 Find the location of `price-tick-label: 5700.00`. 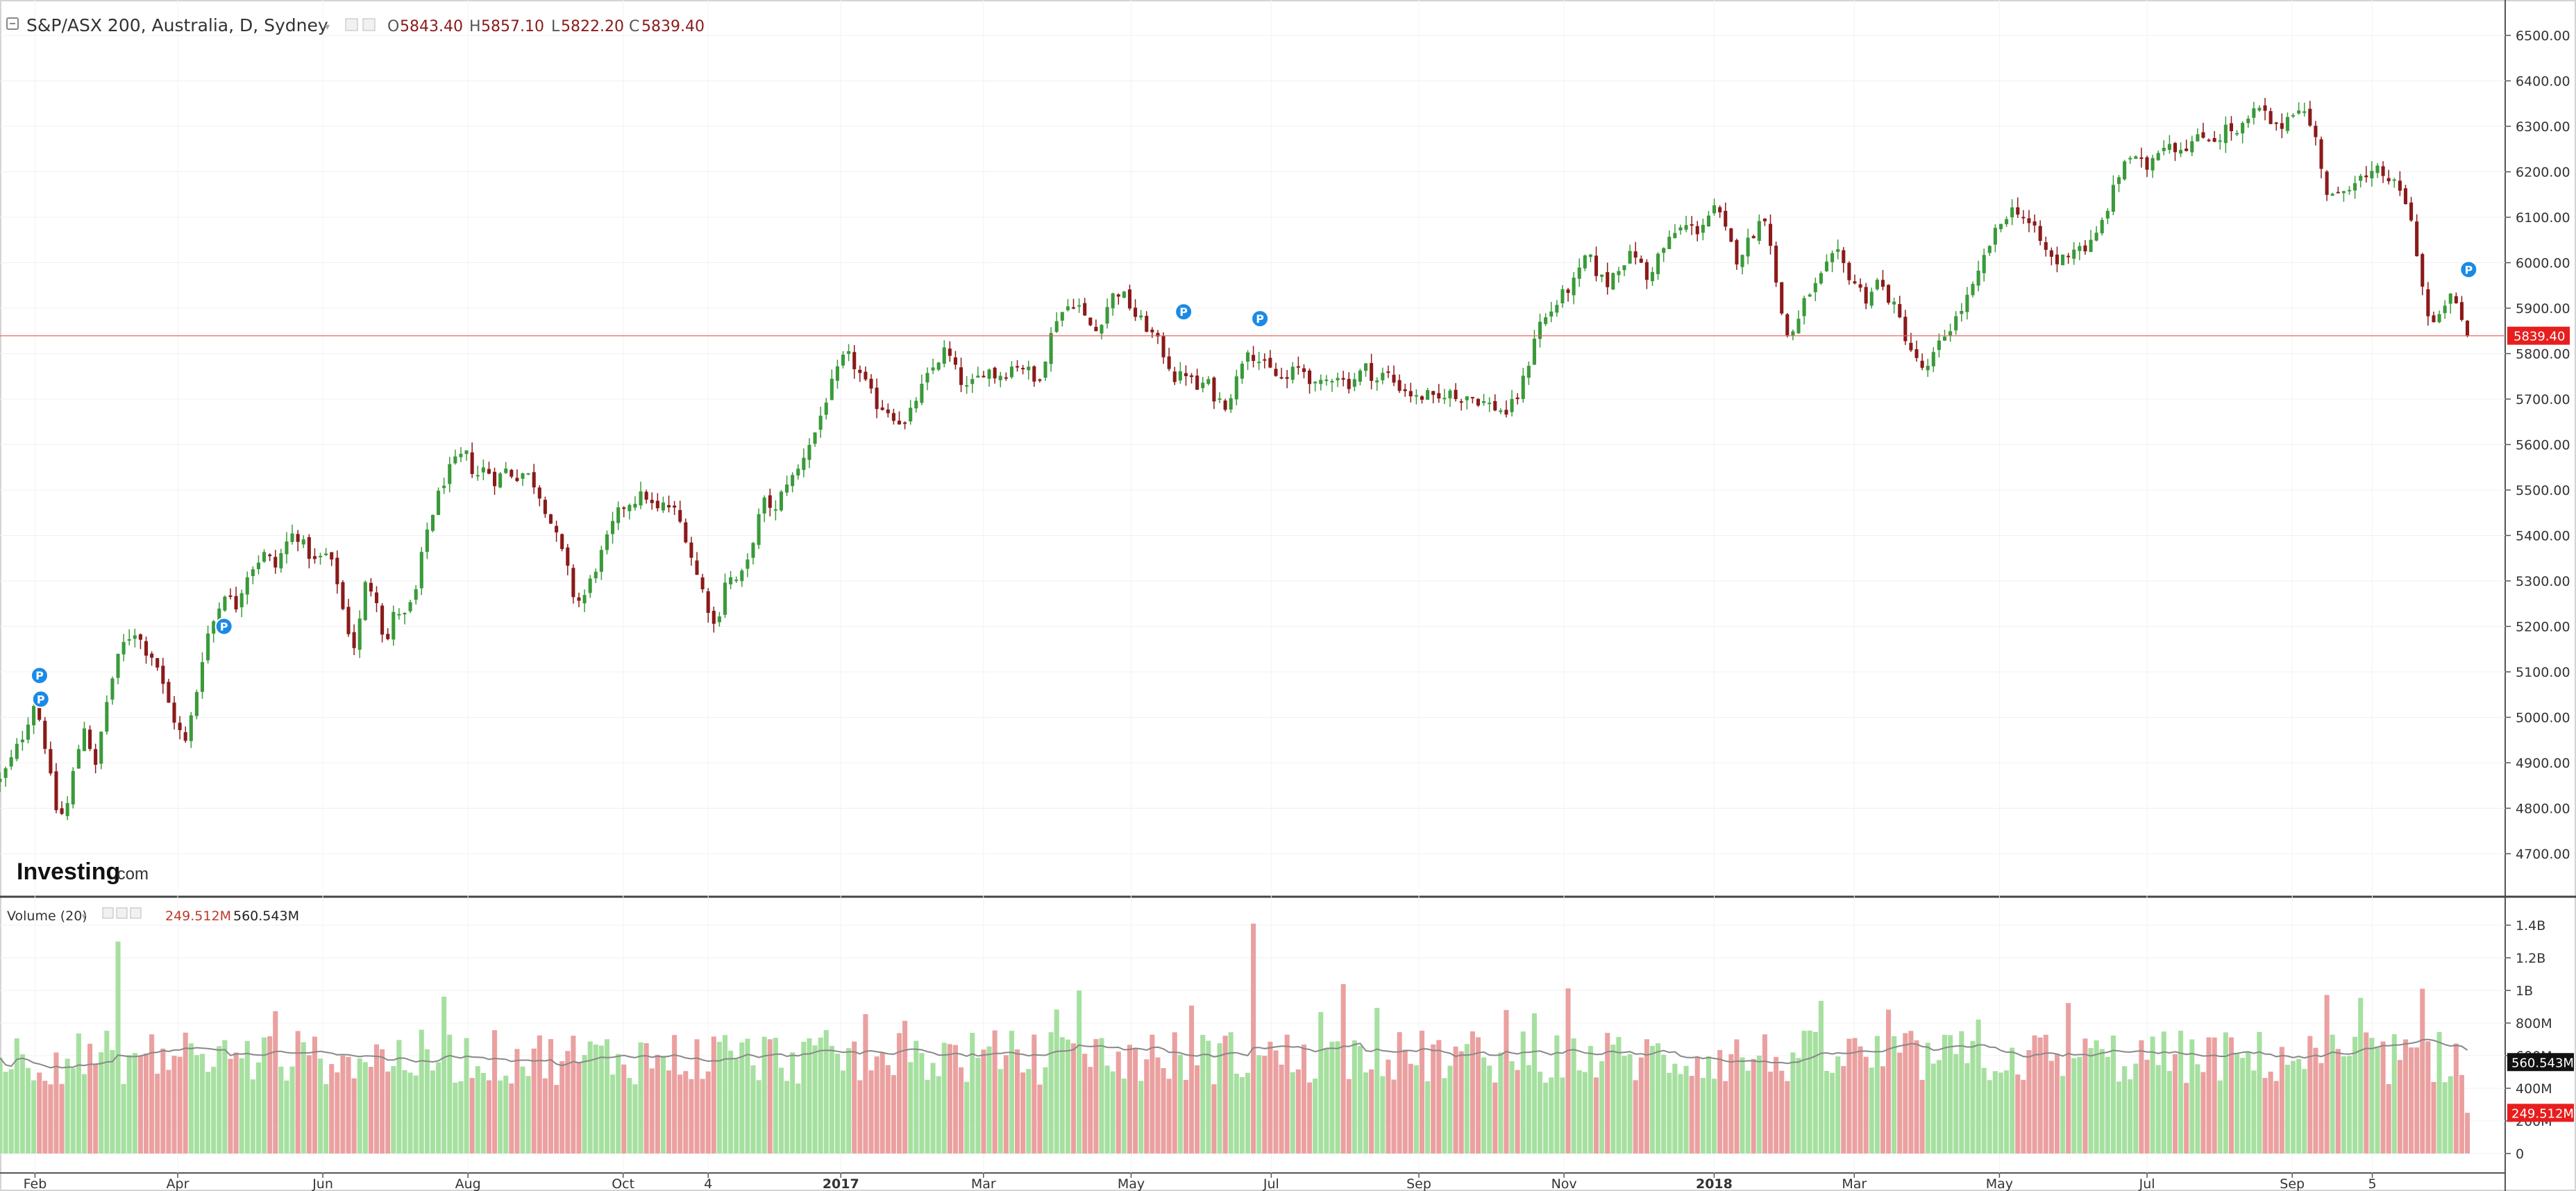

price-tick-label: 5700.00 is located at coordinates (2543, 399).